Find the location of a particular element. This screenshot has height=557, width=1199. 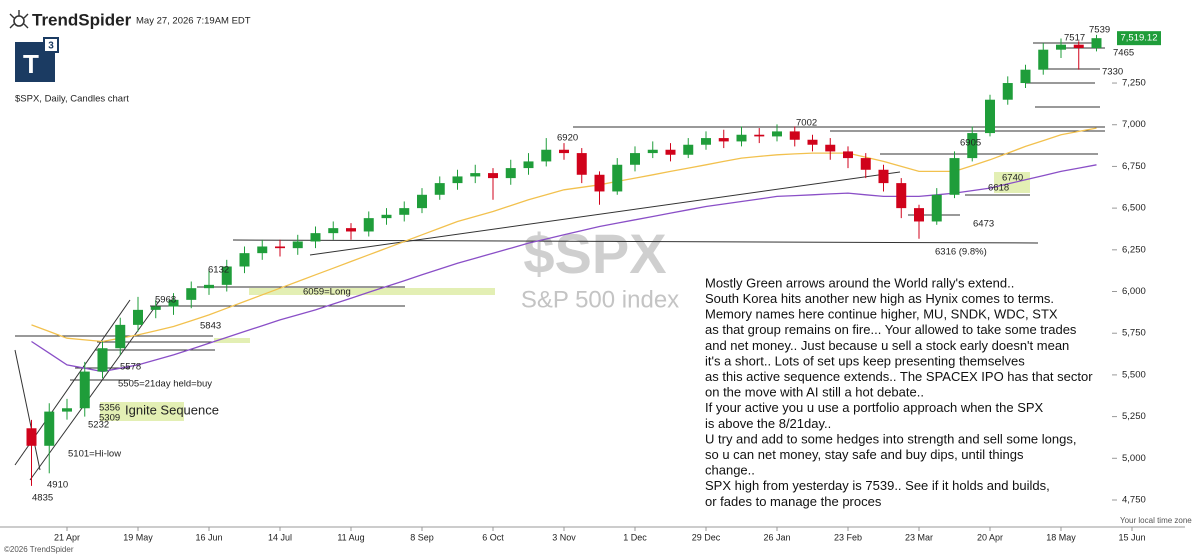

x-tick-label: 18 May is located at coordinates (1061, 537).